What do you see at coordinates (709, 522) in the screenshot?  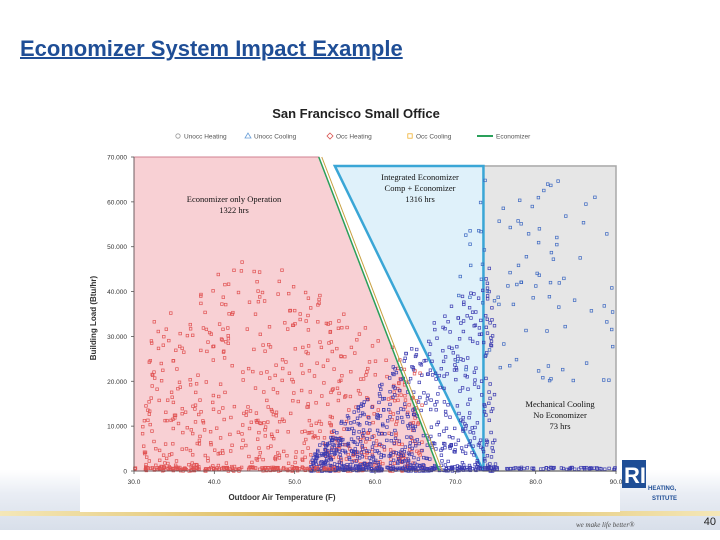 I see `page-number: 40` at bounding box center [709, 522].